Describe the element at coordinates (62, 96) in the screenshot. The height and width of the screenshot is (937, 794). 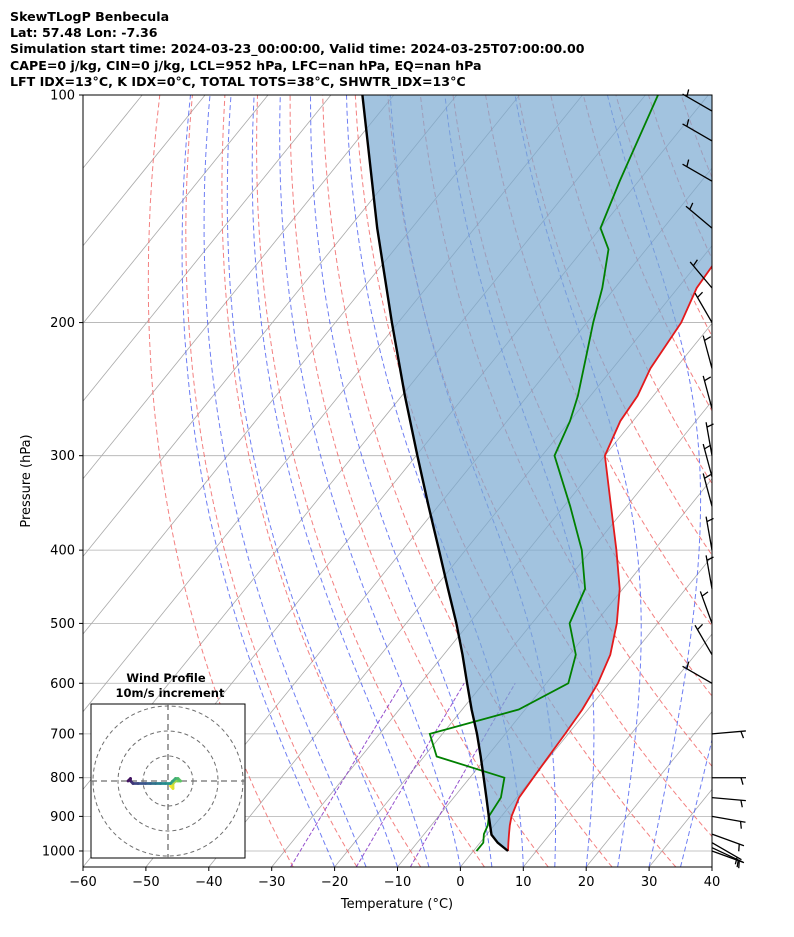
I see `y-tick-label: 100` at that location.